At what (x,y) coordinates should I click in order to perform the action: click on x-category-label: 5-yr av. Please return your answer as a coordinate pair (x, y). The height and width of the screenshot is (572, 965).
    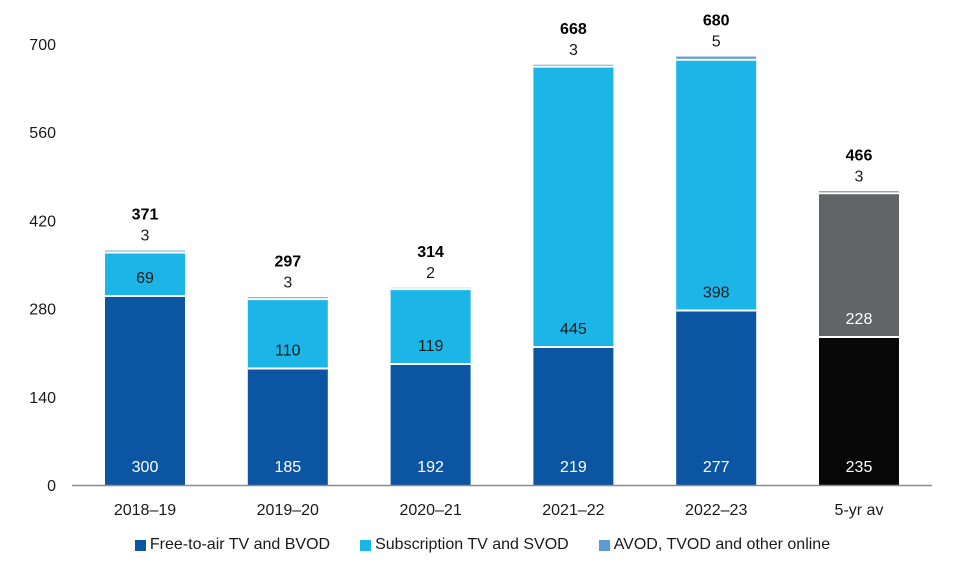
    Looking at the image, I should click on (859, 510).